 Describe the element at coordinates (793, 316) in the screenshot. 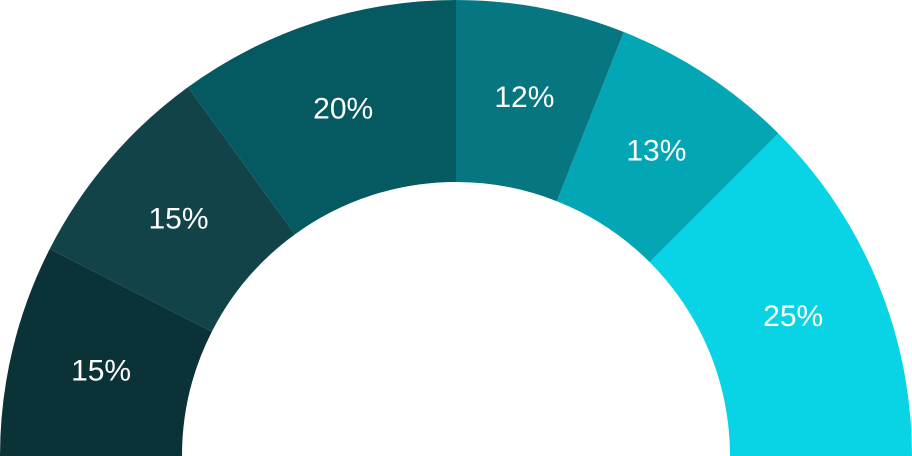

I see `slice-6-label: 25%` at that location.